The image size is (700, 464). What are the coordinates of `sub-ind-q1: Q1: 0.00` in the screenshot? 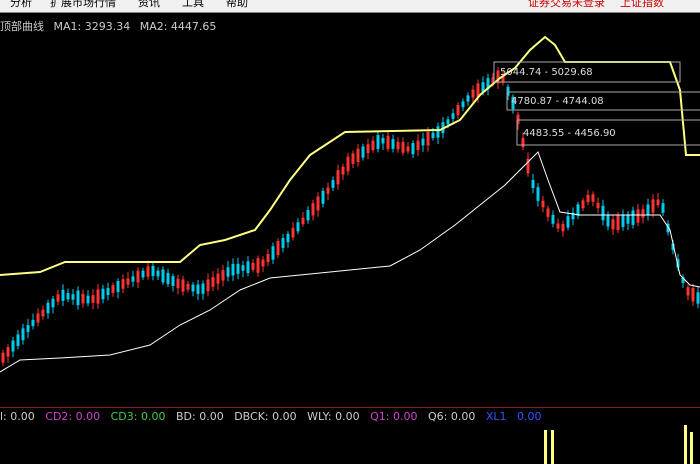 It's located at (394, 416).